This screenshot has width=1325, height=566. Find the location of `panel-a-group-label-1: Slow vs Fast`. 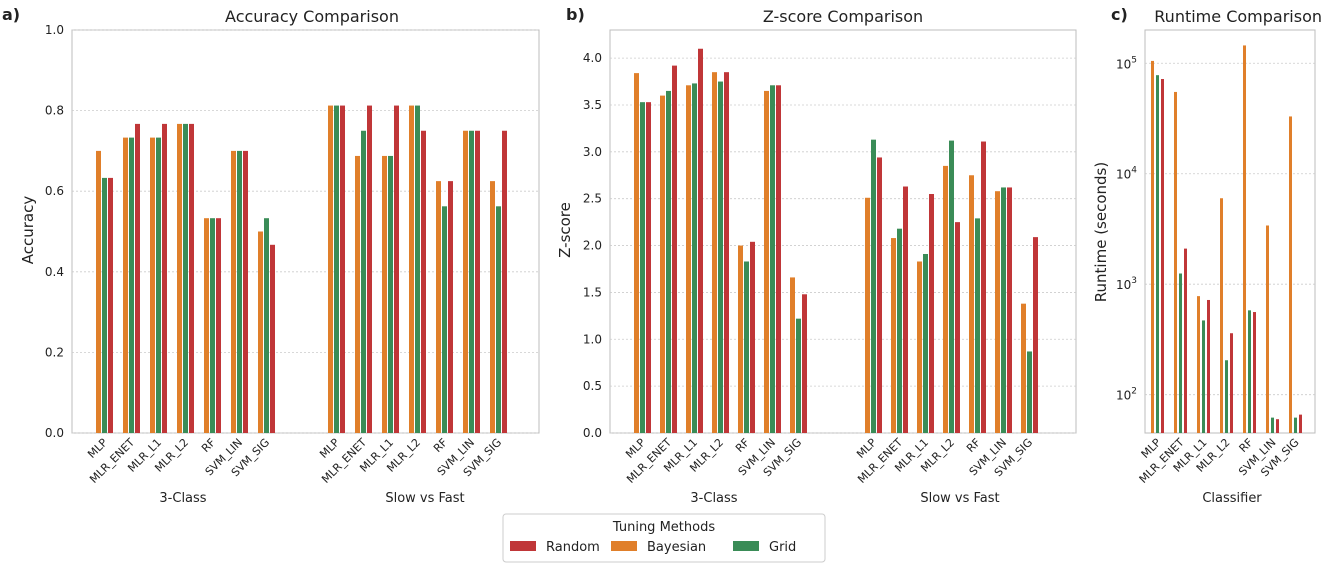

panel-a-group-label-1: Slow vs Fast is located at coordinates (424, 498).